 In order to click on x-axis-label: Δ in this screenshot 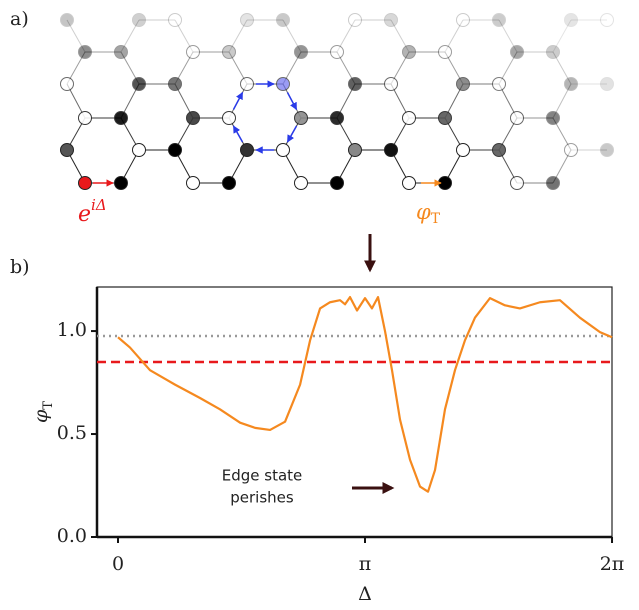, I will do `click(365, 594)`.